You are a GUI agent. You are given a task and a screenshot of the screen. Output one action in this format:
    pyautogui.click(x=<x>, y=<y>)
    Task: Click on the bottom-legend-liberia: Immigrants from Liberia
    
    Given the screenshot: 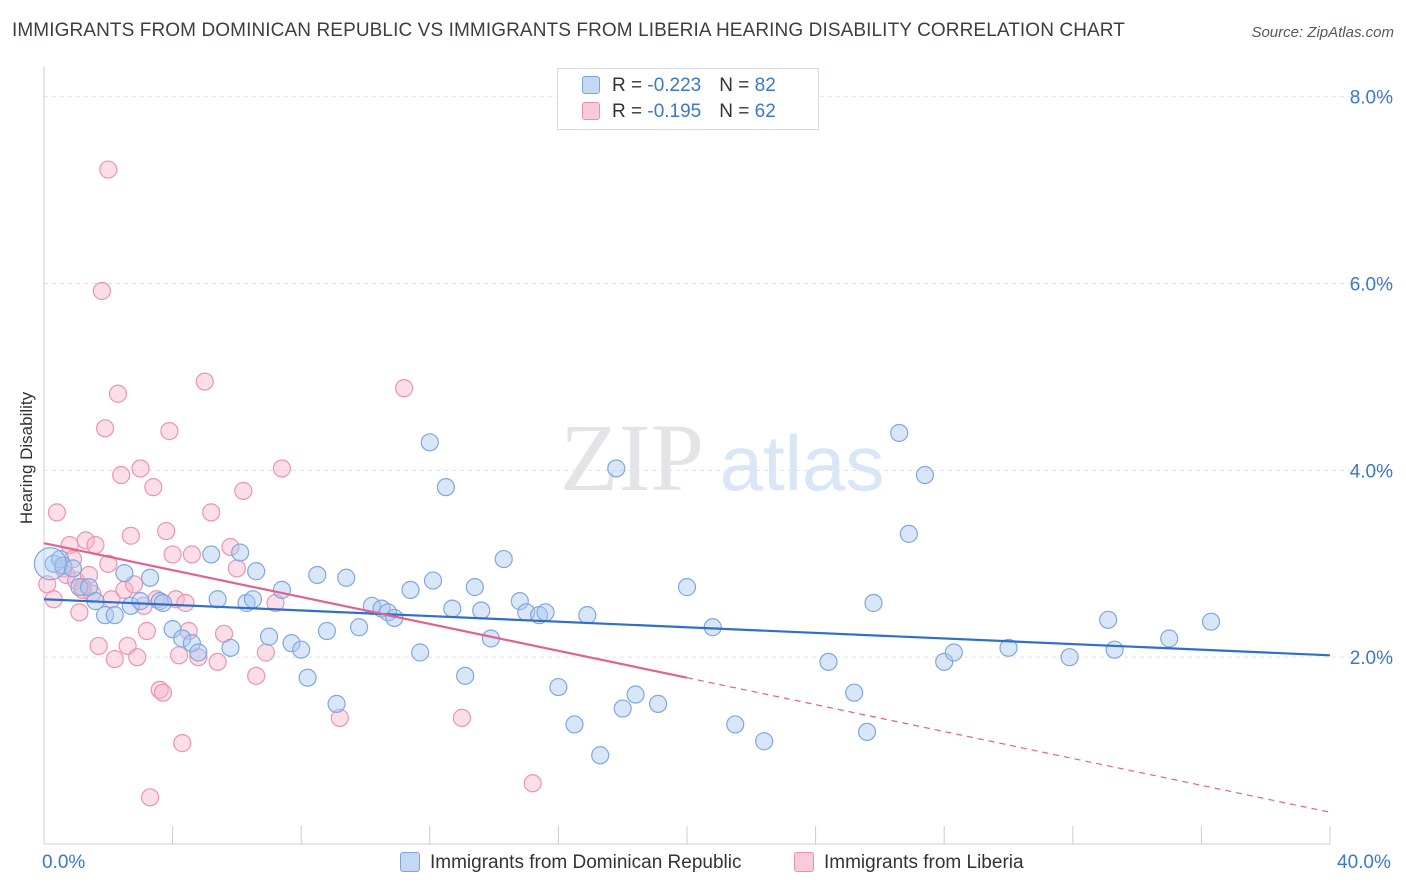 What is the action you would take?
    pyautogui.click(x=909, y=863)
    